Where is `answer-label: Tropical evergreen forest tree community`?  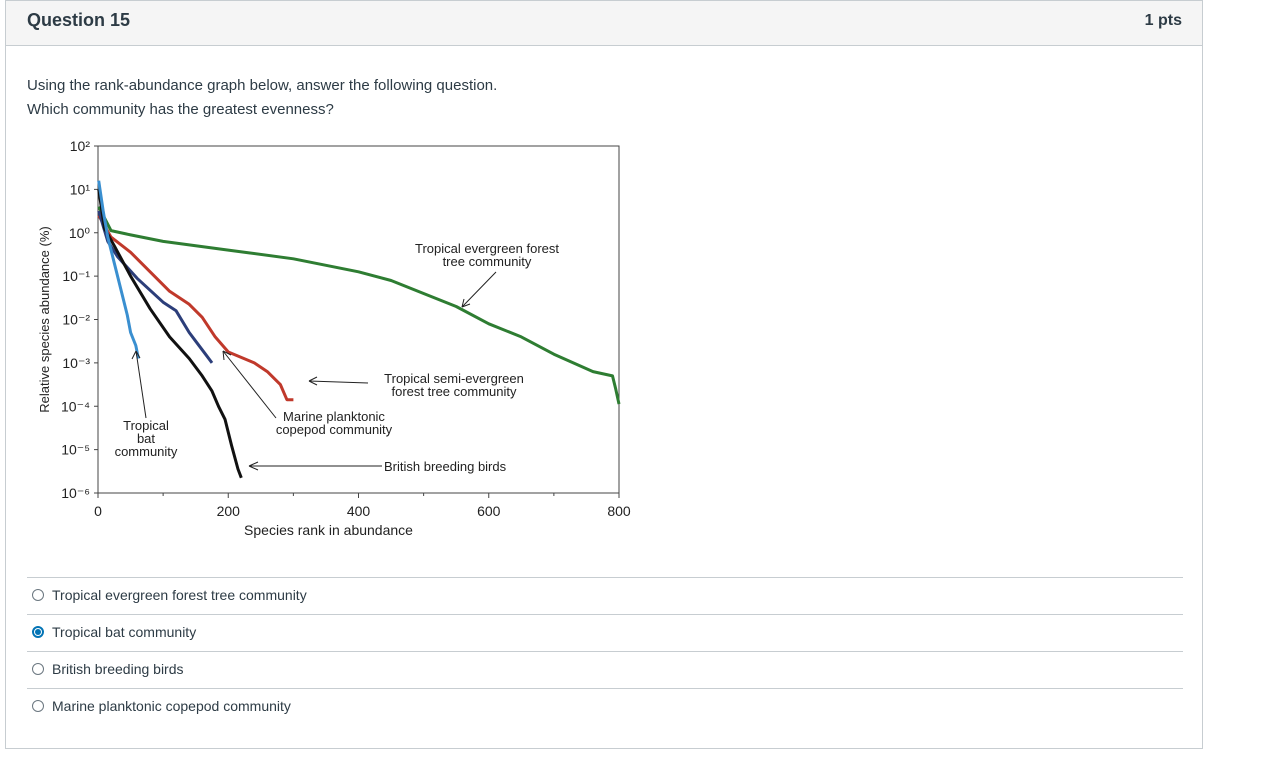 answer-label: Tropical evergreen forest tree community is located at coordinates (179, 595).